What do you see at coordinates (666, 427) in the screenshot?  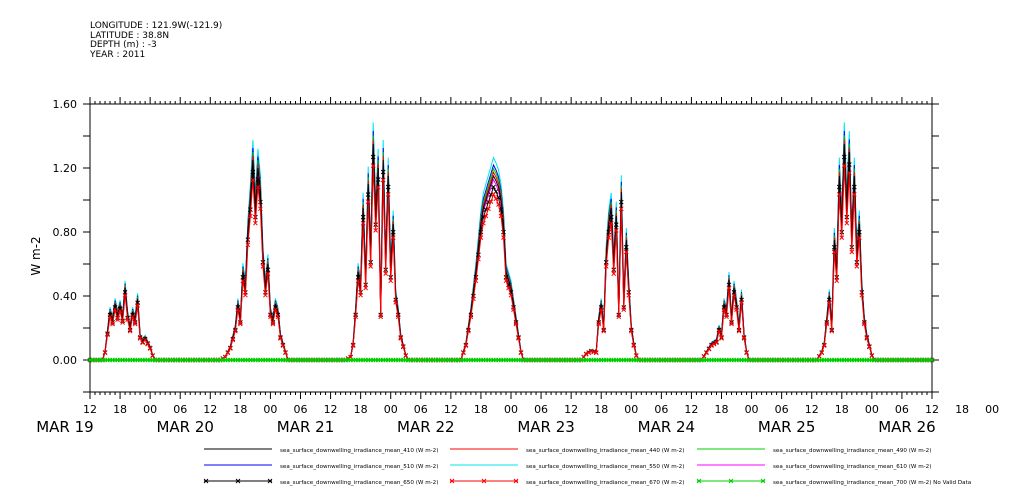 I see `x-day-label: MAR 24` at bounding box center [666, 427].